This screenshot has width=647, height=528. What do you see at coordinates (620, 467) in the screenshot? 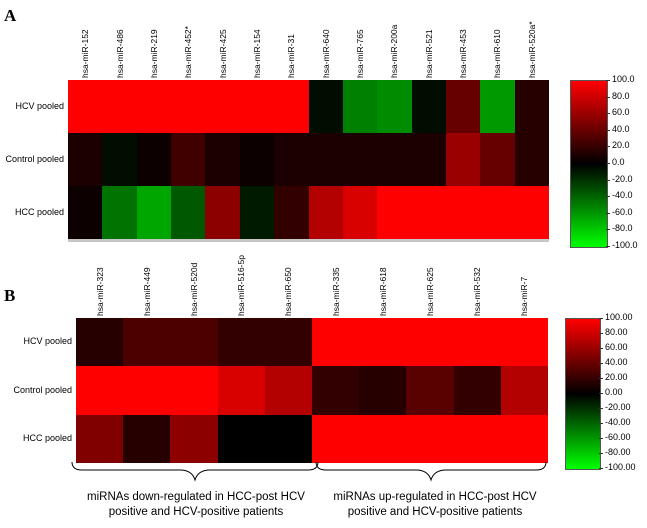
I see `scale-tick-label: -100.00` at bounding box center [620, 467].